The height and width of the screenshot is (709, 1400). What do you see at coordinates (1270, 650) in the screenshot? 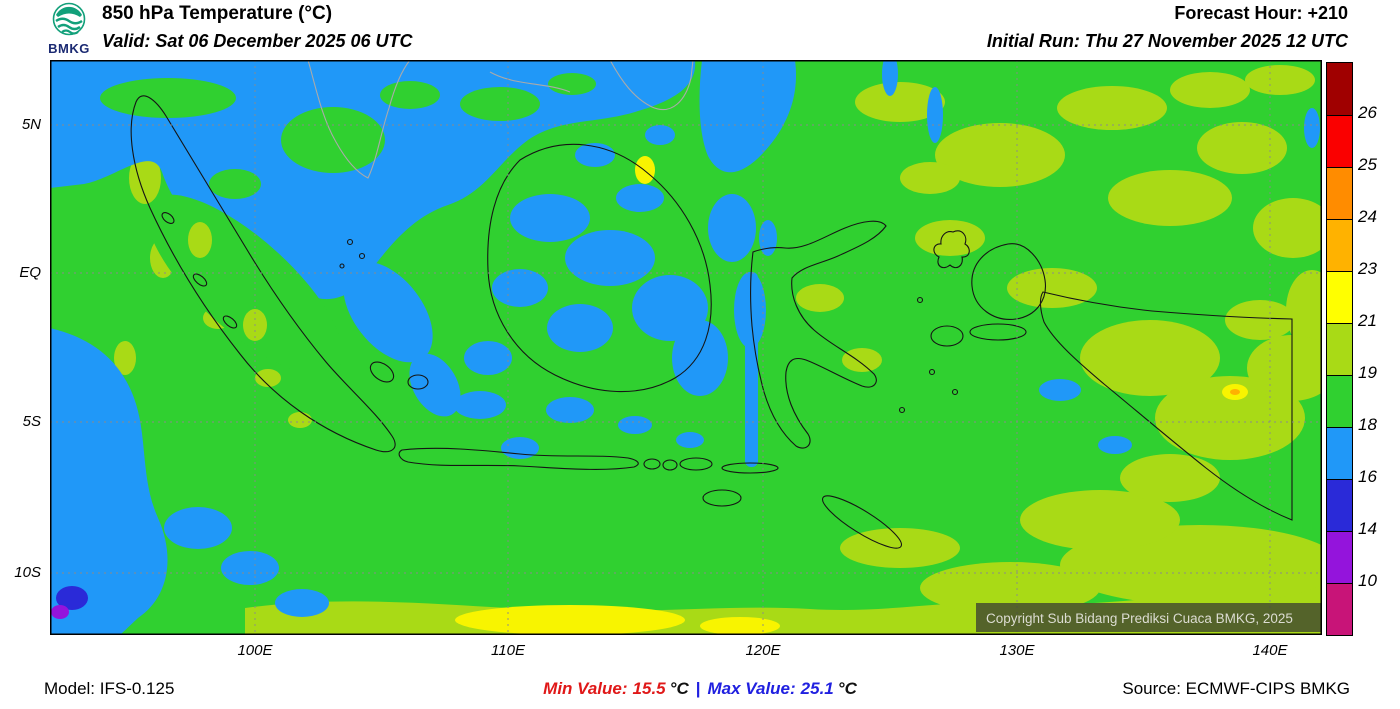
I see `x-axis-label: 140E` at bounding box center [1270, 650].